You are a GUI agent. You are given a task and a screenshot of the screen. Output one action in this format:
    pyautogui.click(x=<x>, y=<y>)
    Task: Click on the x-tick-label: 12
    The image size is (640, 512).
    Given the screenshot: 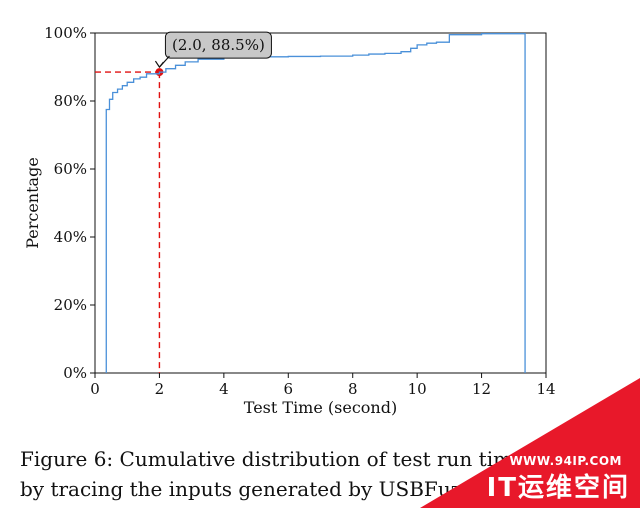 What is the action you would take?
    pyautogui.click(x=481, y=389)
    